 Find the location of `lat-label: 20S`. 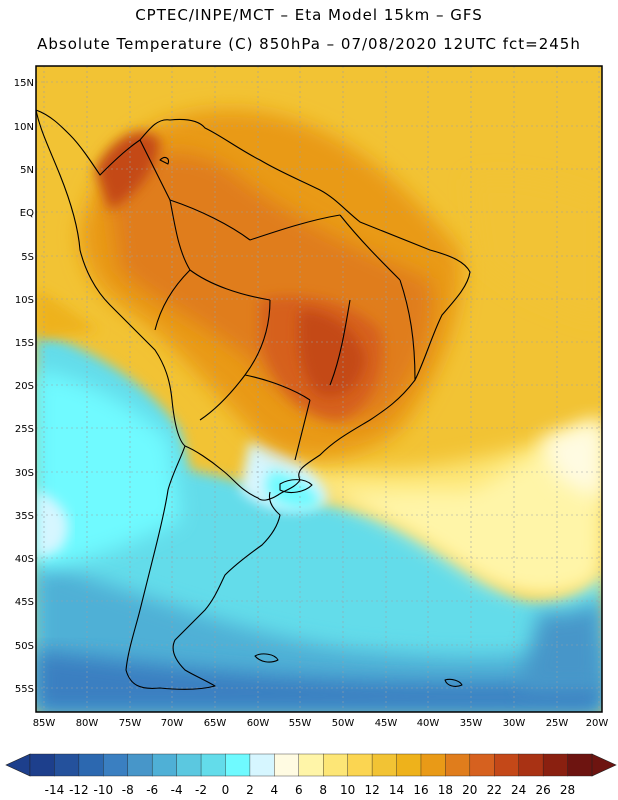

lat-label: 20S is located at coordinates (24, 386).